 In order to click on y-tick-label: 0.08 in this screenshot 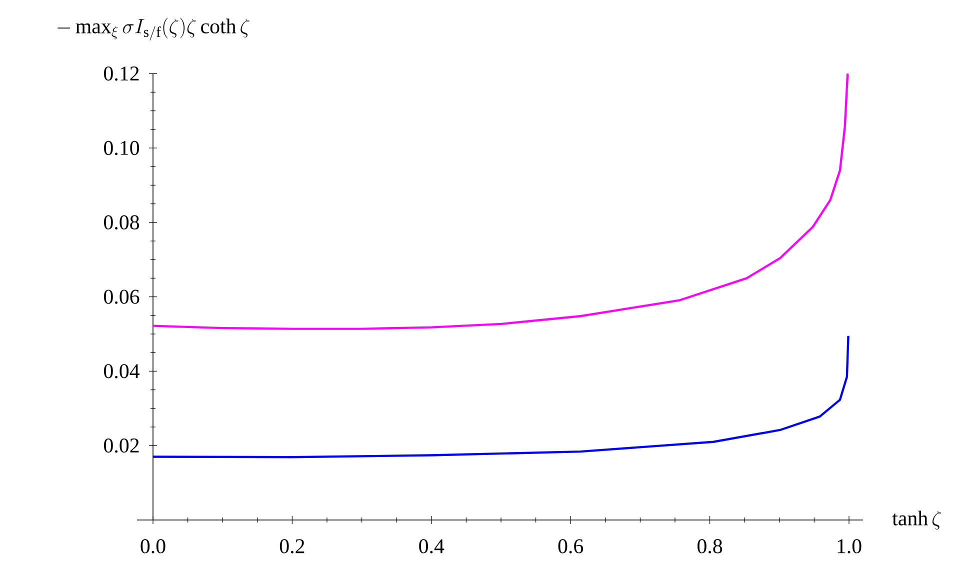, I will do `click(122, 222)`.